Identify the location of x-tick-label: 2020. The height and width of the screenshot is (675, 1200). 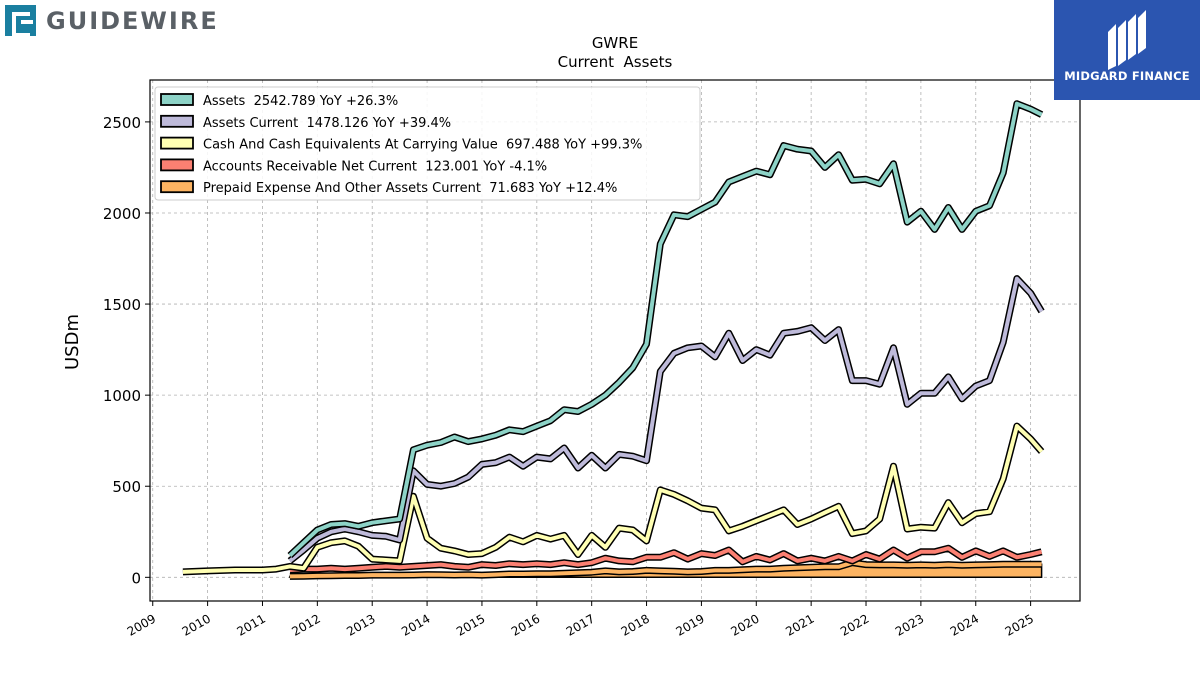
(744, 624).